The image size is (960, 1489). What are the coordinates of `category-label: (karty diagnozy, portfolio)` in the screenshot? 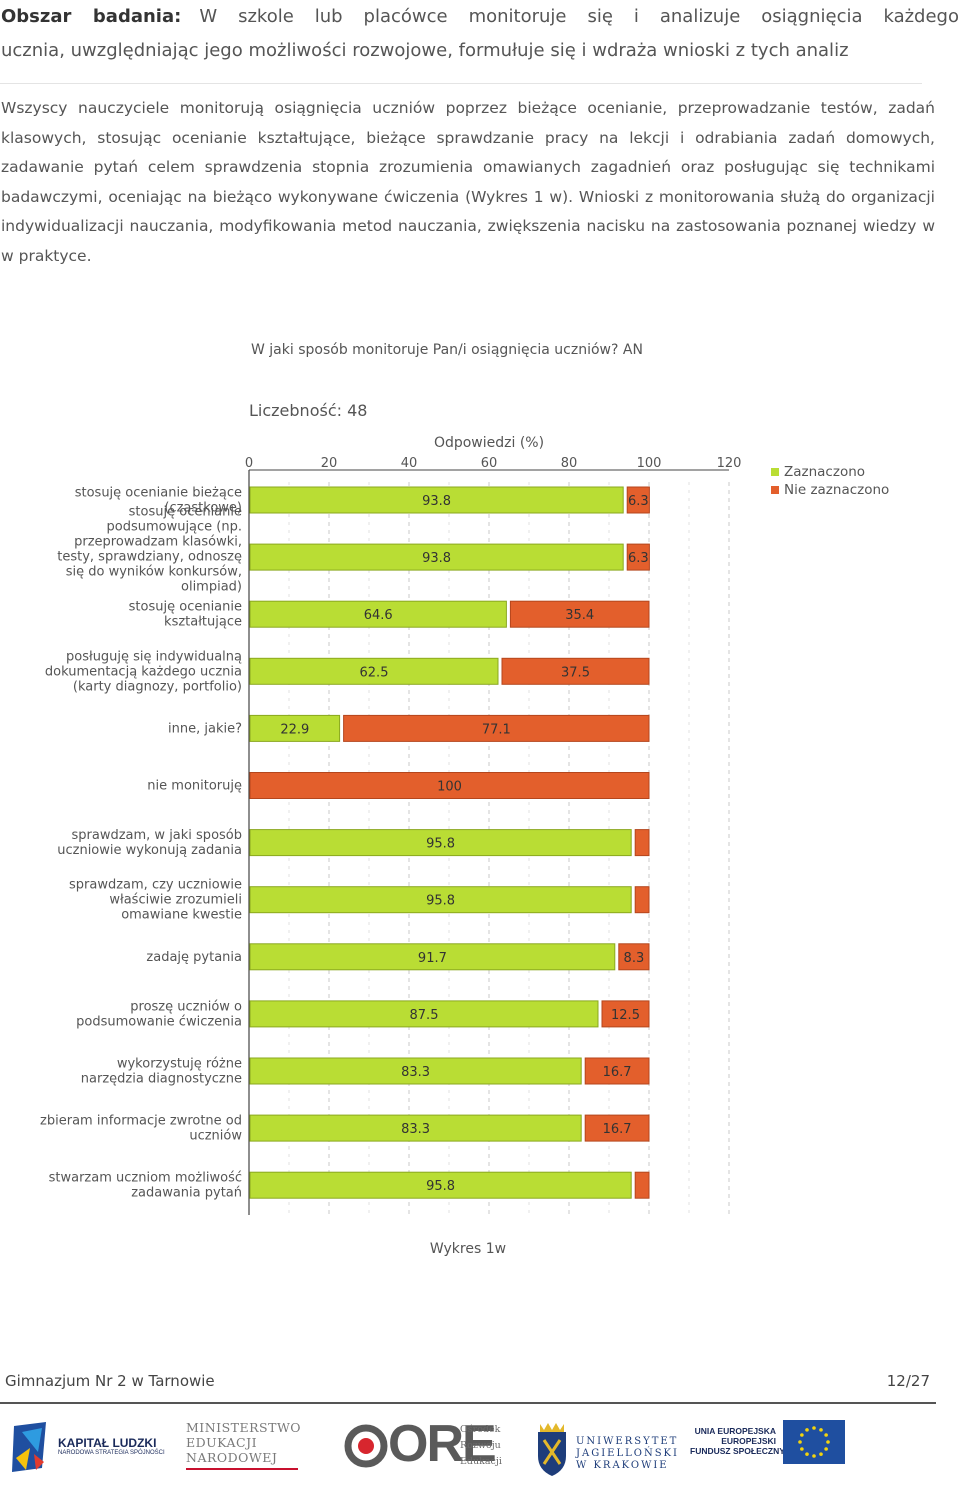 It's located at (157, 686).